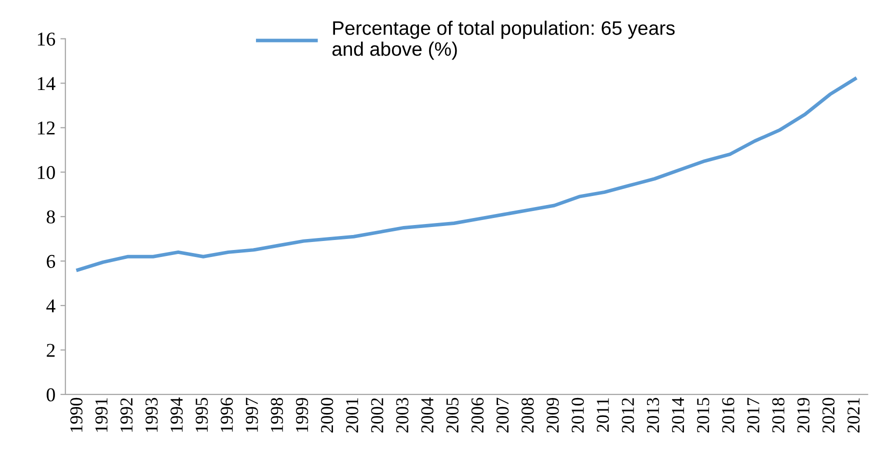 Image resolution: width=872 pixels, height=456 pixels. I want to click on x-tick-label: 2002, so click(377, 415).